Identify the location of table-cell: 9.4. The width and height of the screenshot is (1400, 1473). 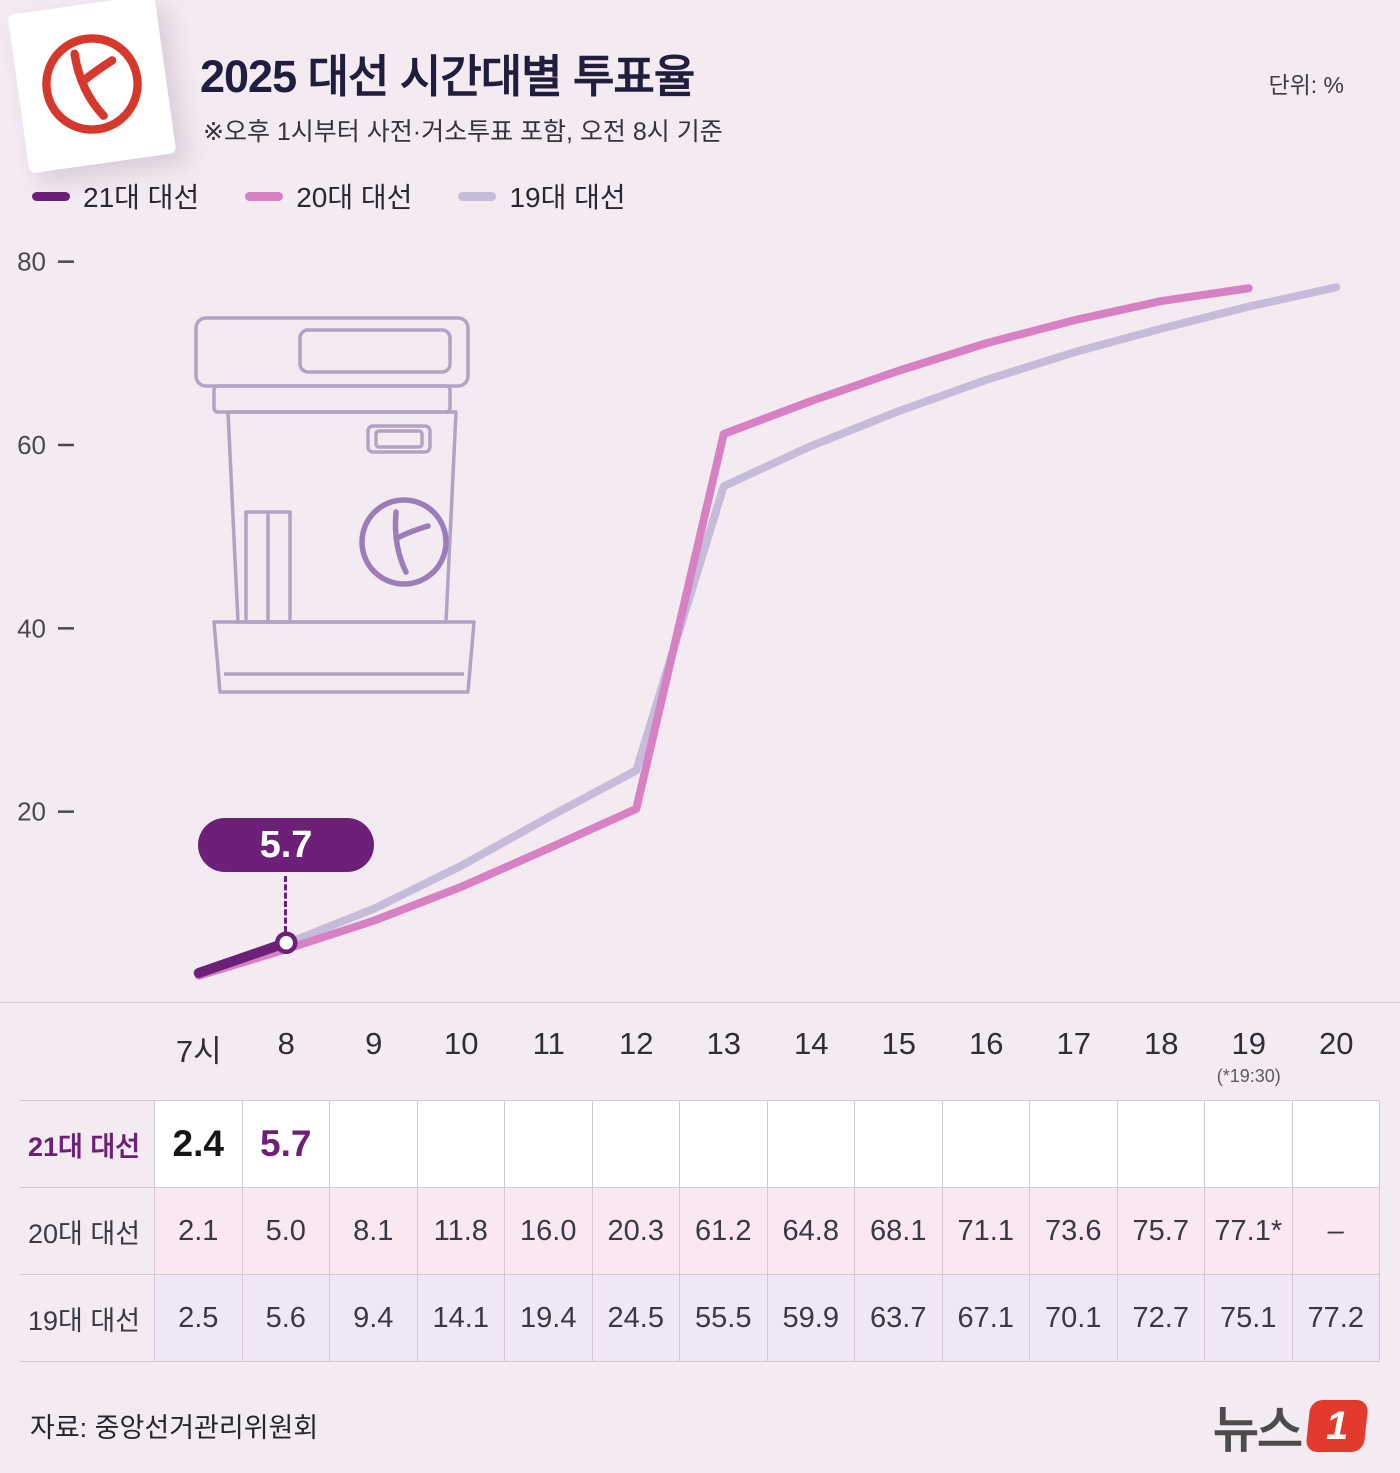
(374, 1318).